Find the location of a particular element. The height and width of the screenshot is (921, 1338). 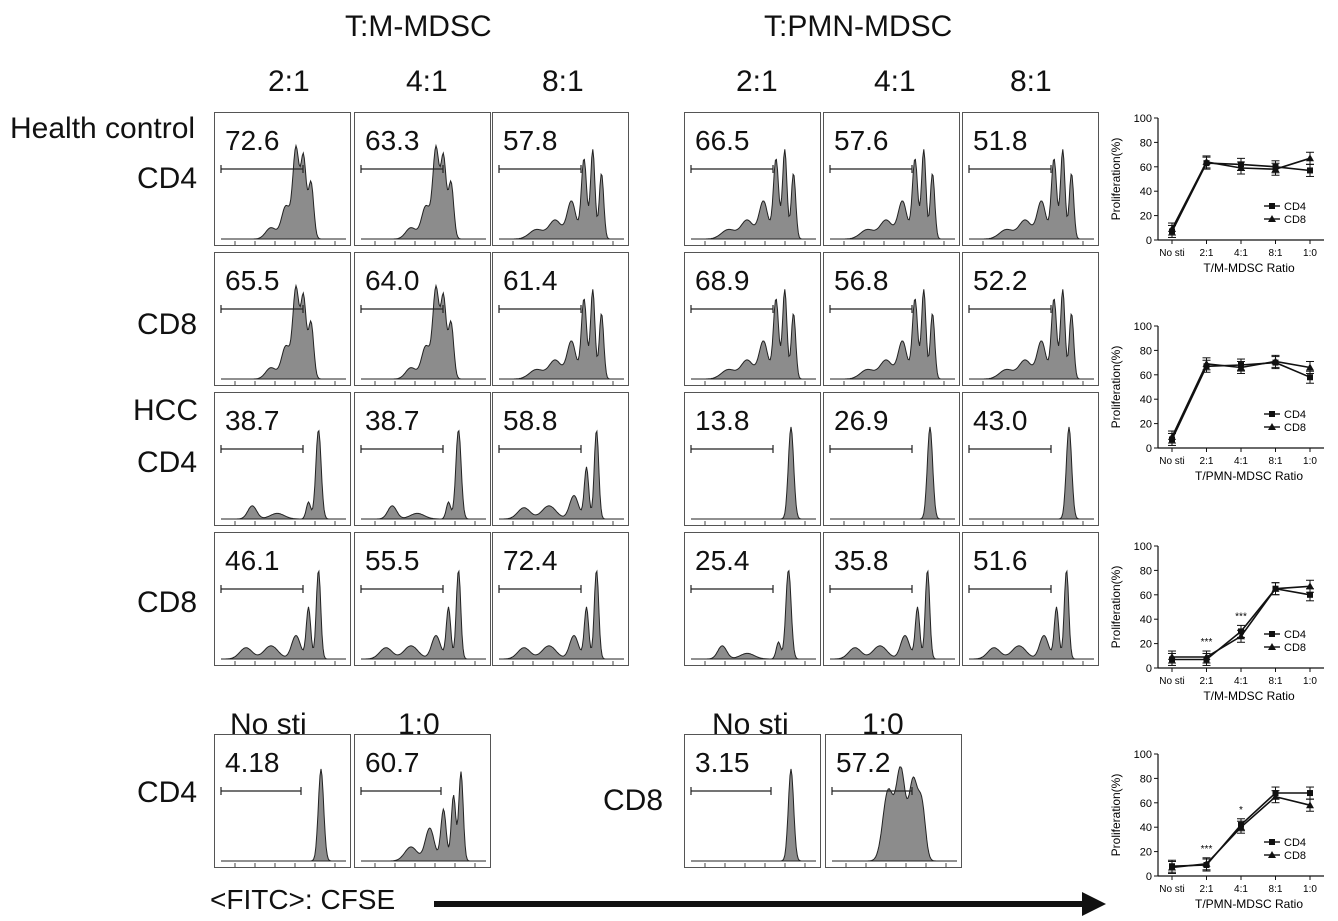

panel-p-hc_cd4-0-percent: 66.5 is located at coordinates (722, 140).